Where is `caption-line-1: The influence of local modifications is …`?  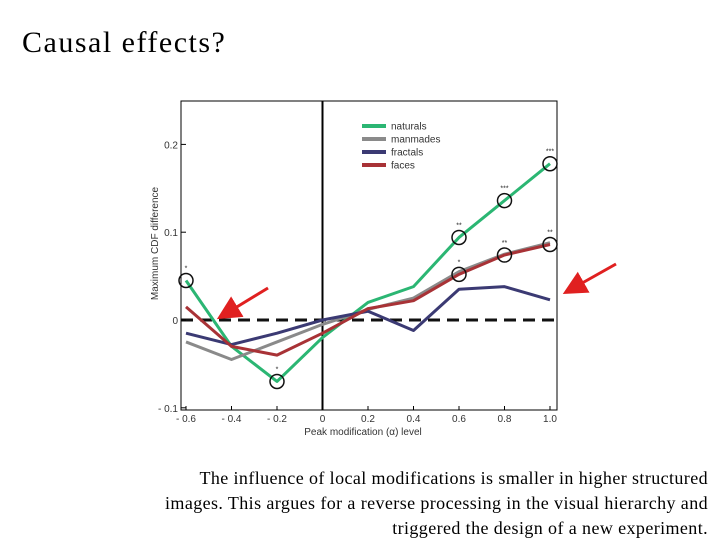 caption-line-1: The influence of local modifications is … is located at coordinates (453, 478).